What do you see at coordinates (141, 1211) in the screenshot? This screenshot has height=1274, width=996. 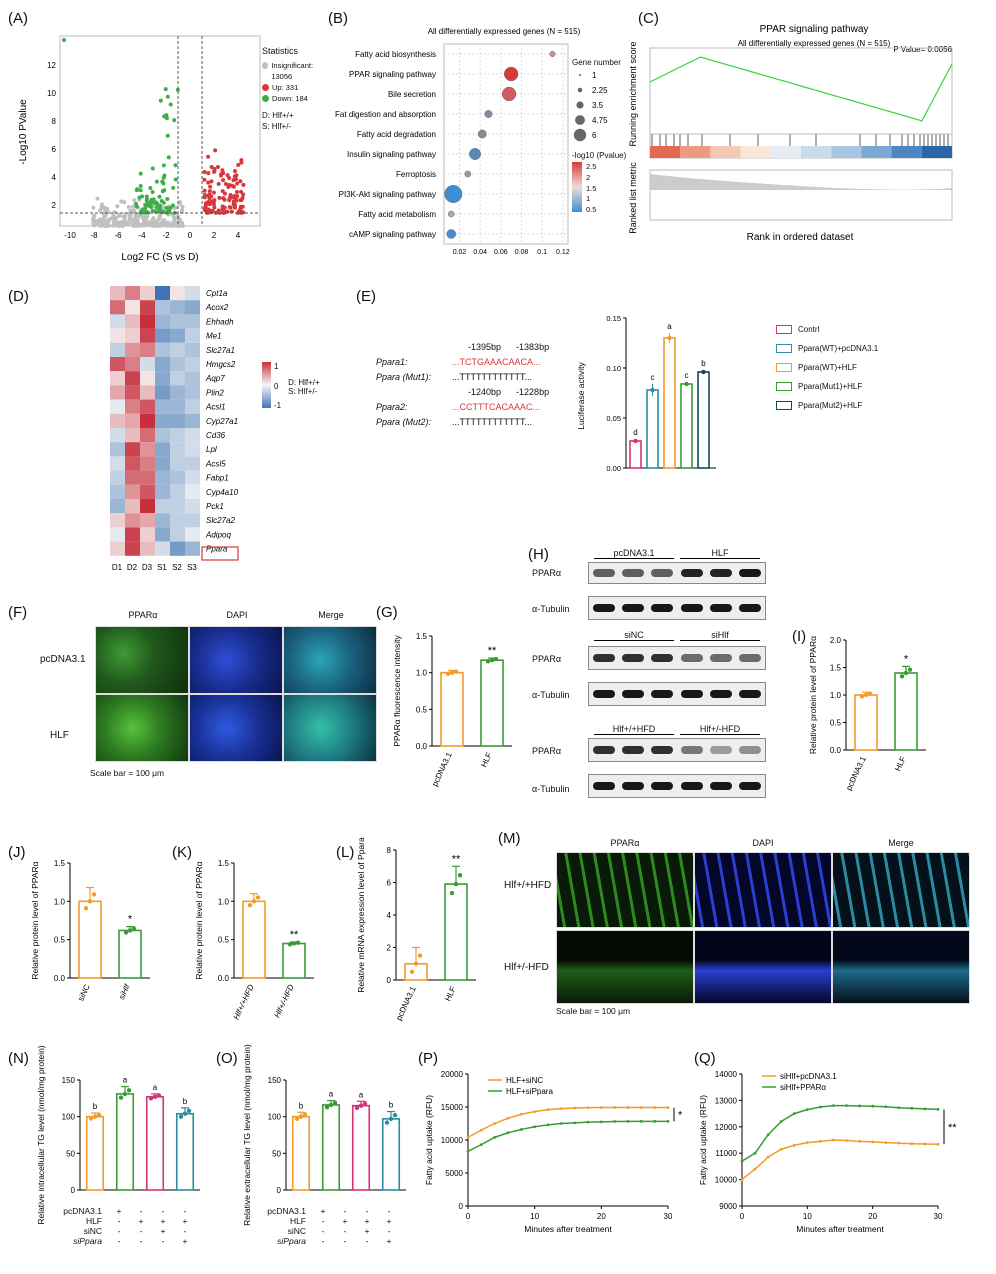 I see `treatment-cell: -` at bounding box center [141, 1211].